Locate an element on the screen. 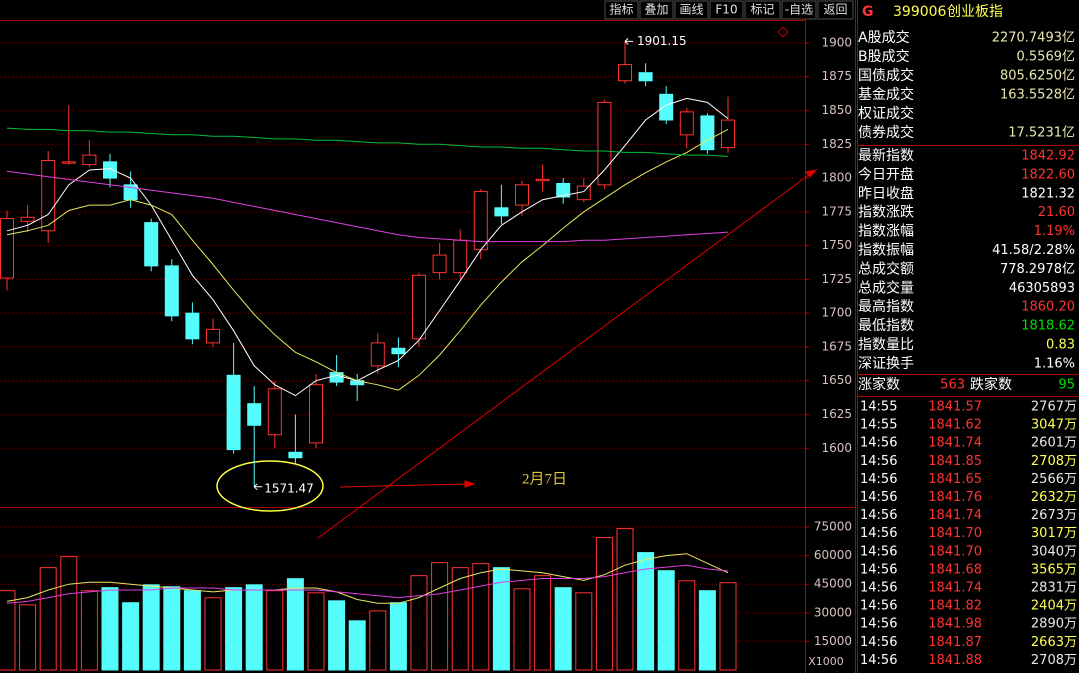 The height and width of the screenshot is (673, 1079). row-value: 1860.20 is located at coordinates (1048, 307).